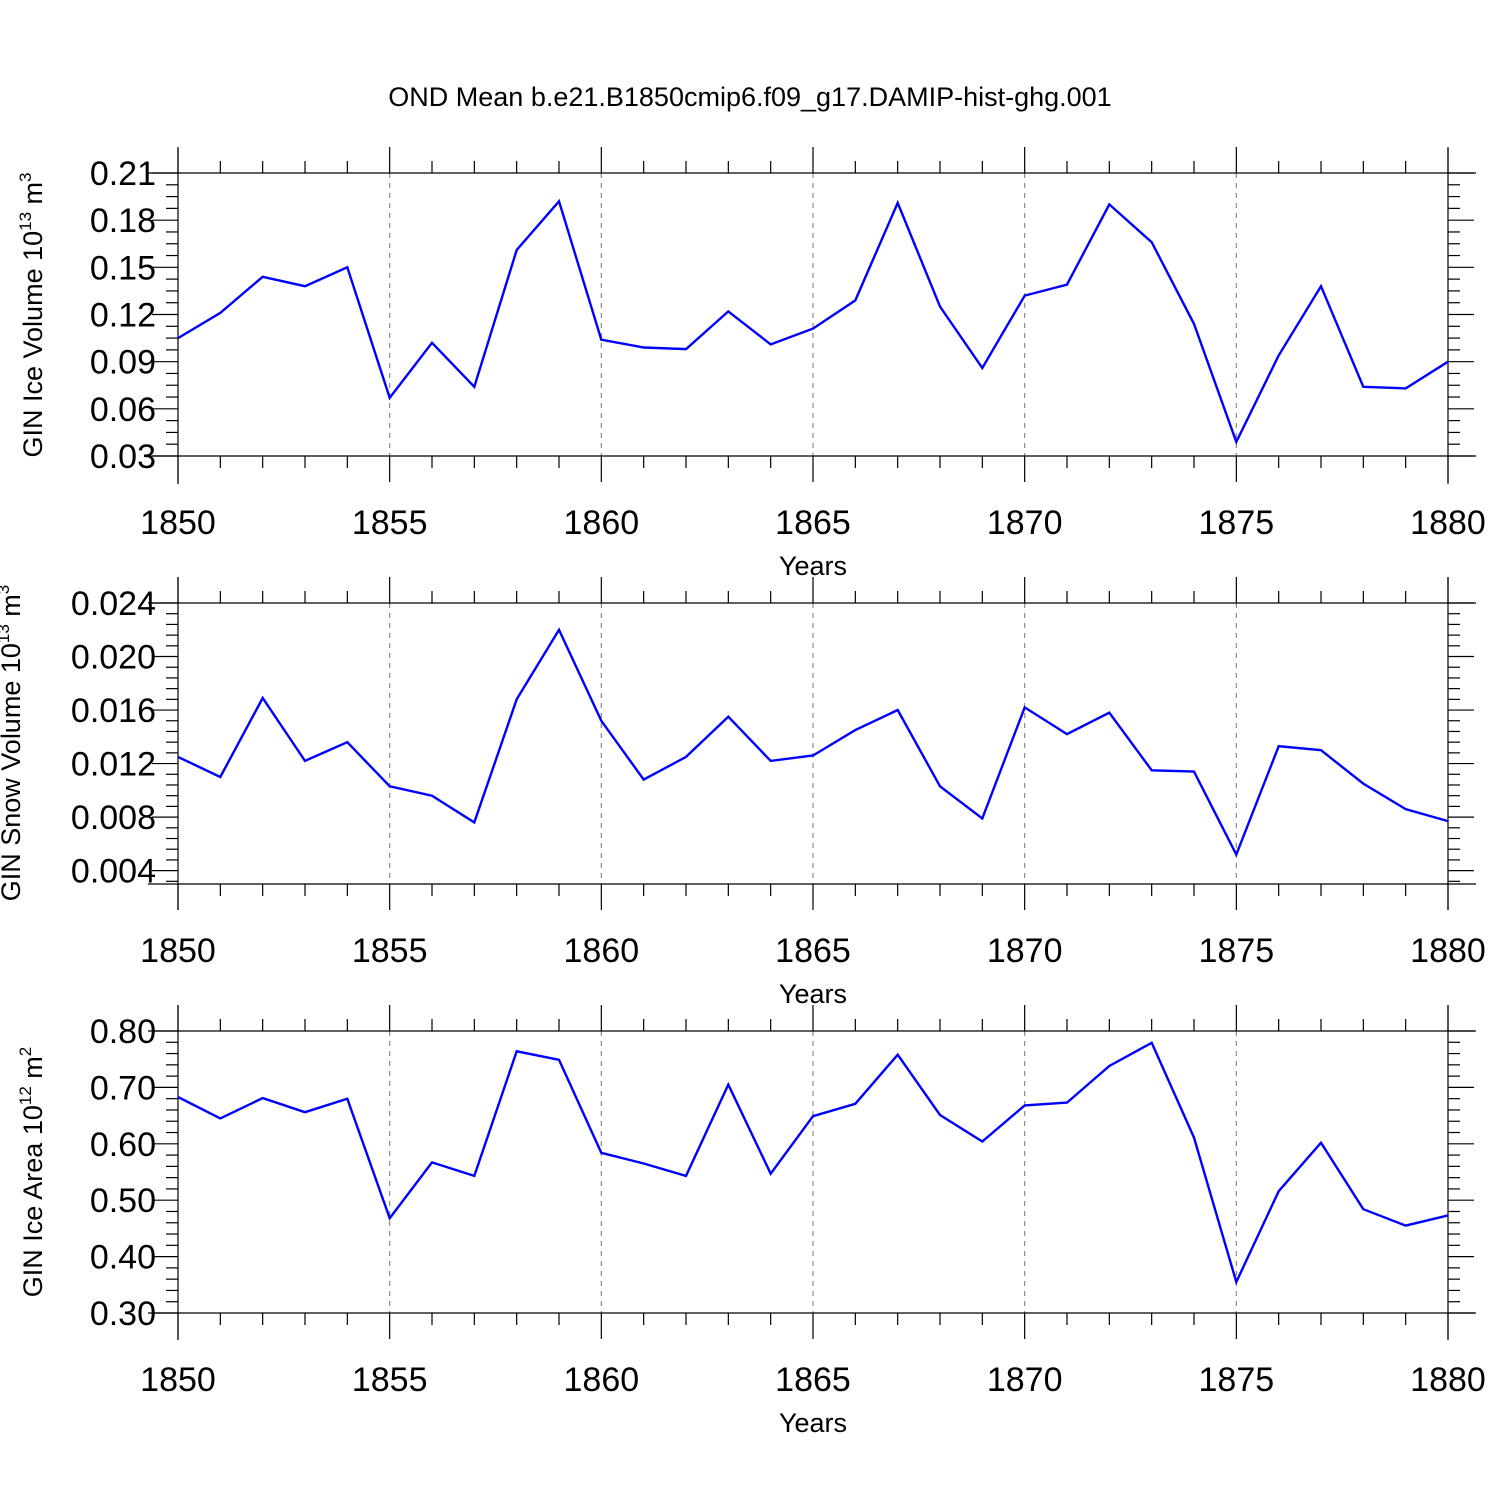  I want to click on y-tick-label: 0.024, so click(113, 604).